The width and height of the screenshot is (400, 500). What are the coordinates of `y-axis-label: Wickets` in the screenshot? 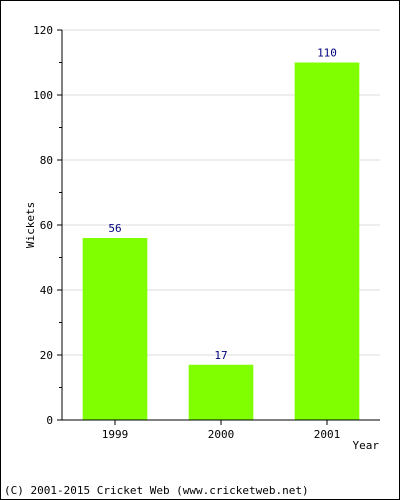 It's located at (30, 225).